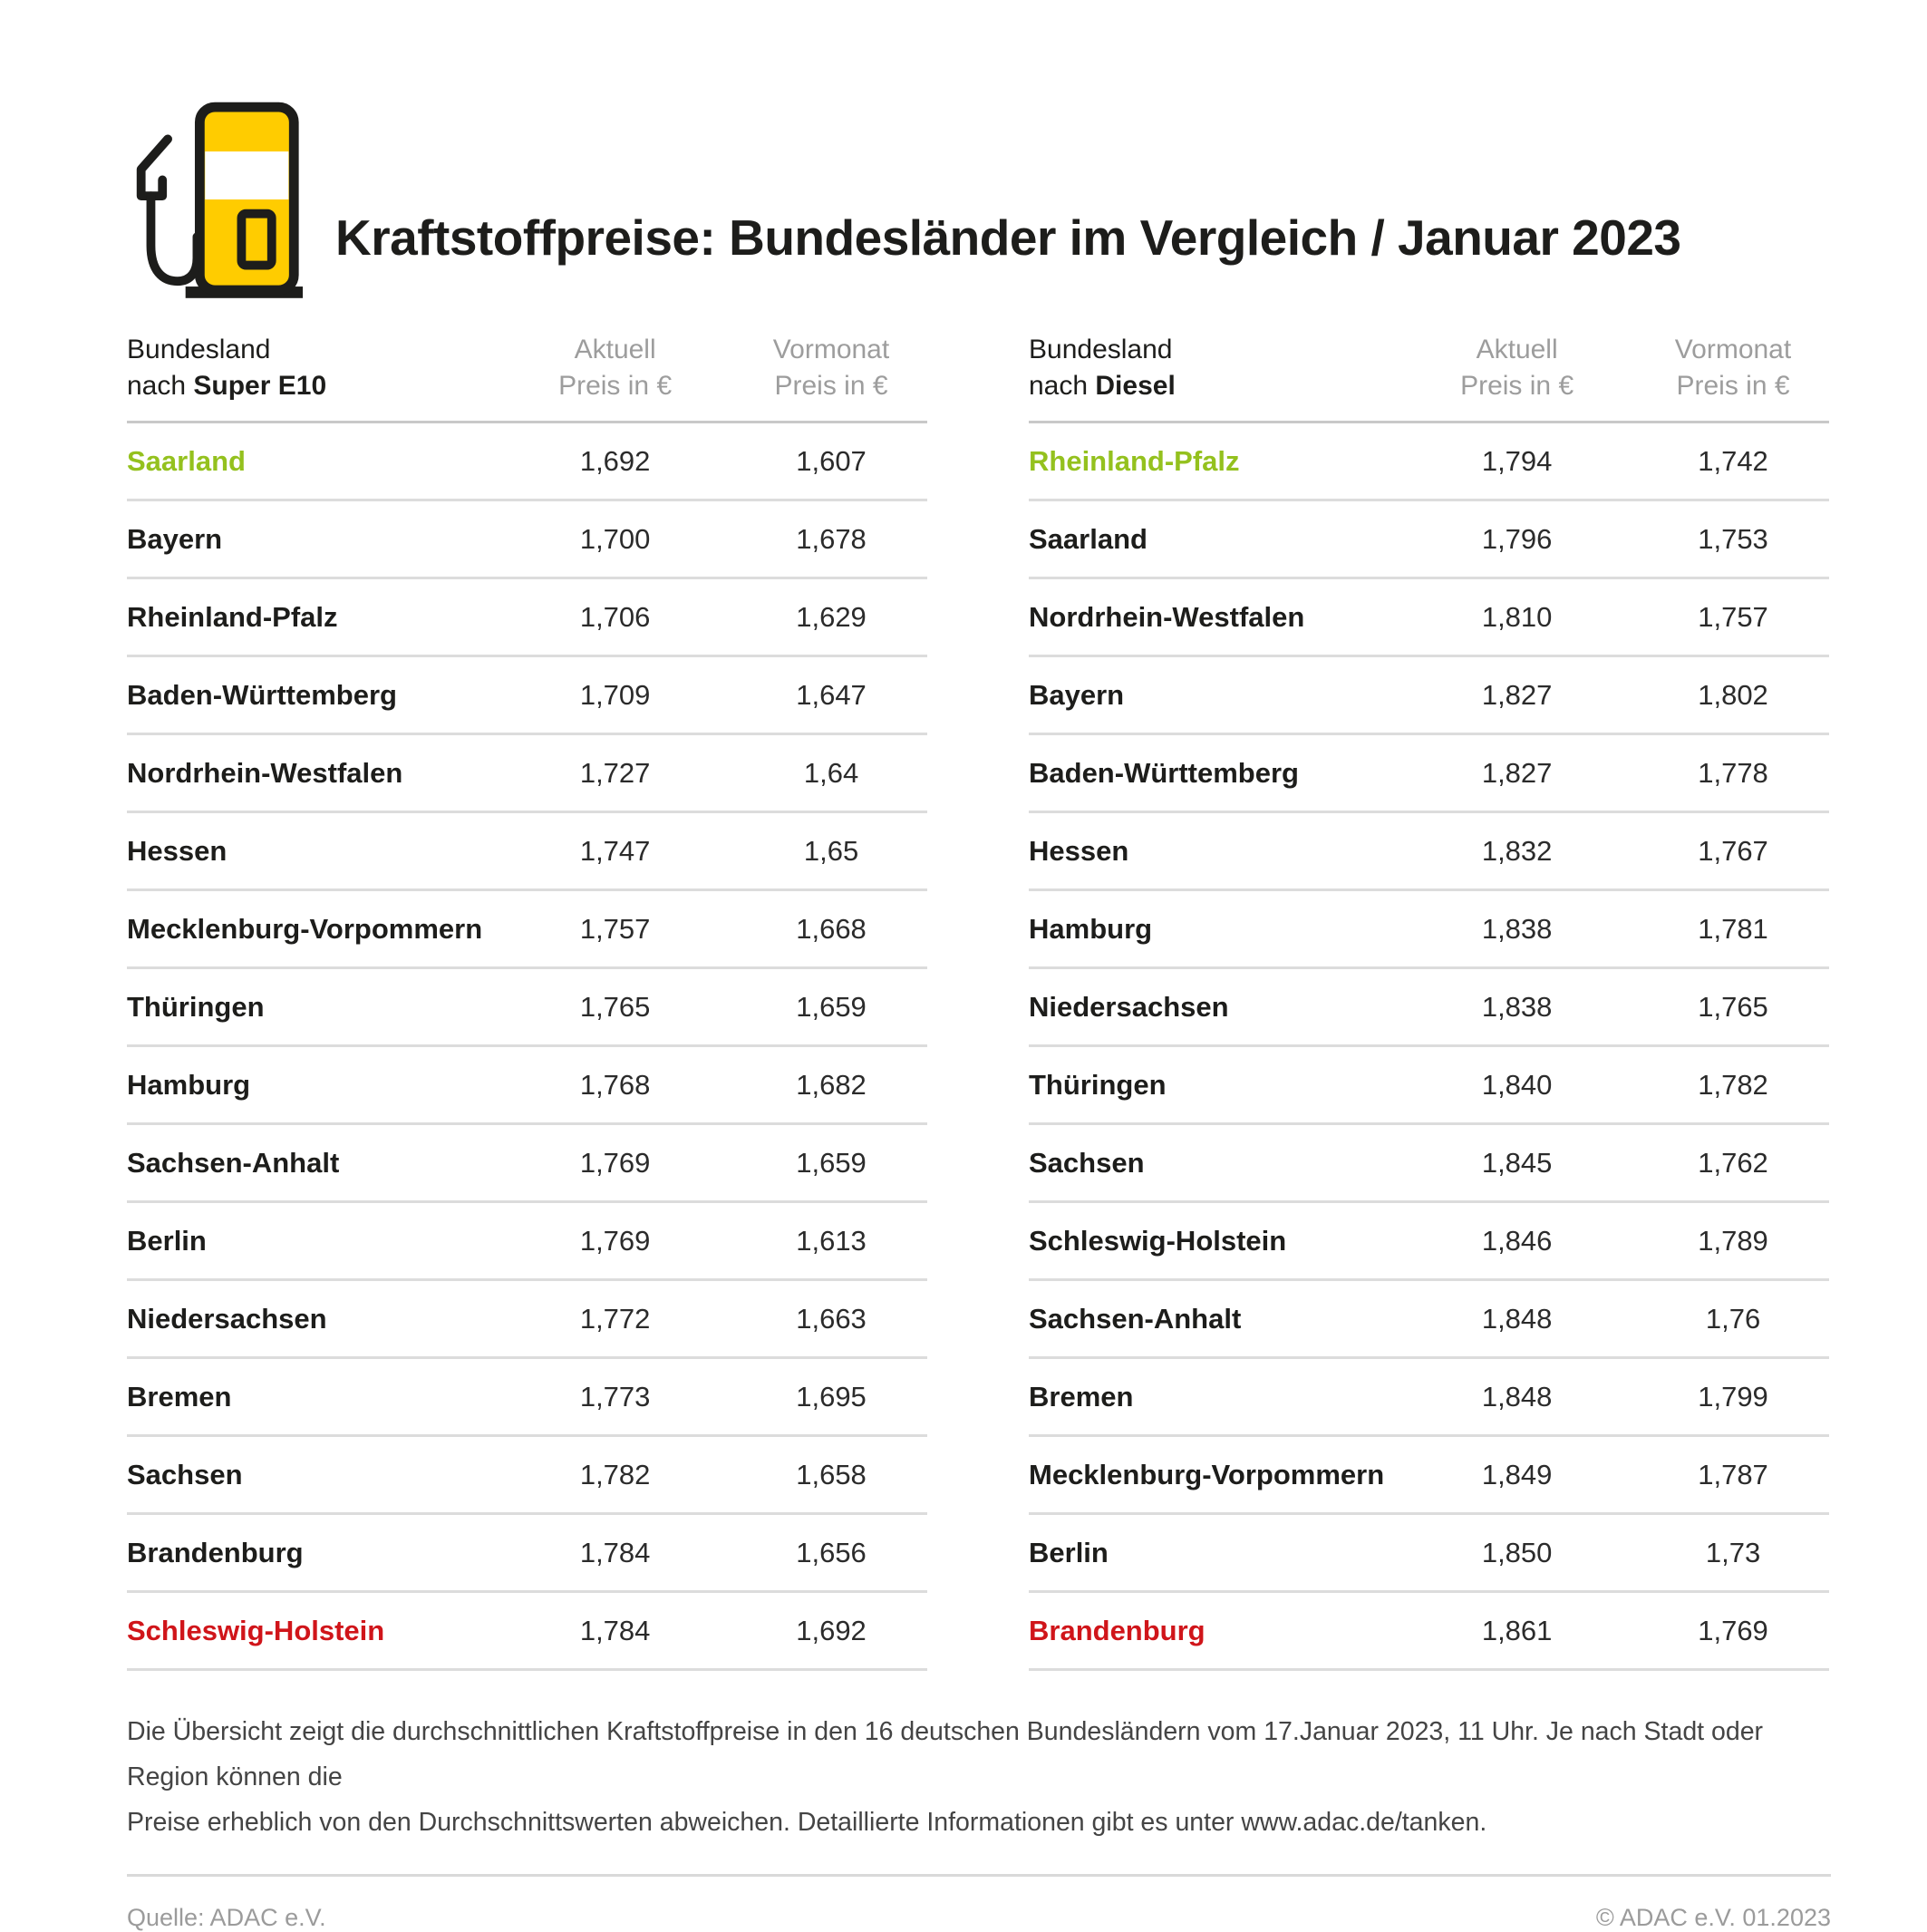  Describe the element at coordinates (1733, 695) in the screenshot. I see `vormonat-price-value: 1,802` at that location.